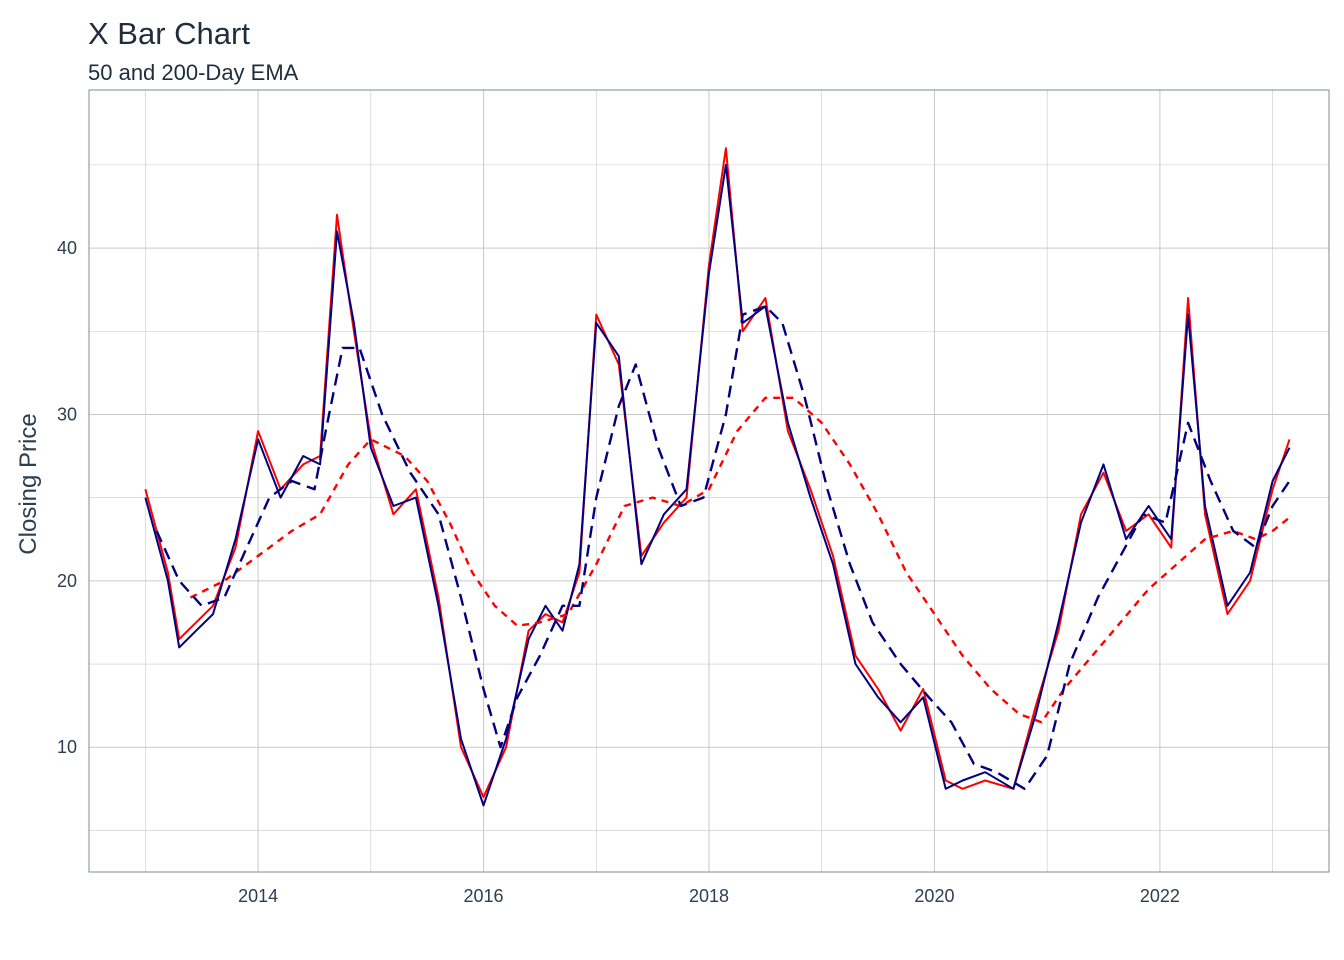 The image size is (1344, 960). Describe the element at coordinates (934, 896) in the screenshot. I see `x-tick-label: 2020` at that location.